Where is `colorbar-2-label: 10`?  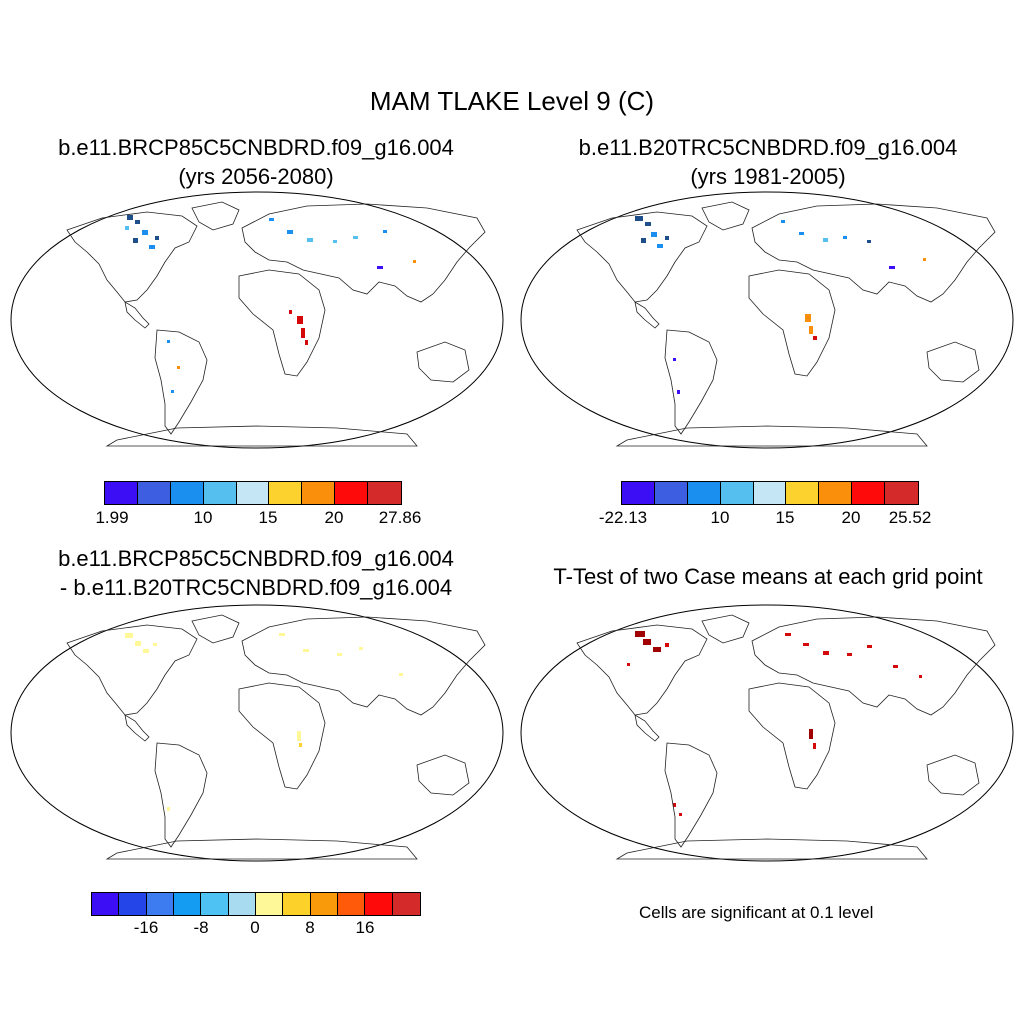
colorbar-2-label: 10 is located at coordinates (720, 517).